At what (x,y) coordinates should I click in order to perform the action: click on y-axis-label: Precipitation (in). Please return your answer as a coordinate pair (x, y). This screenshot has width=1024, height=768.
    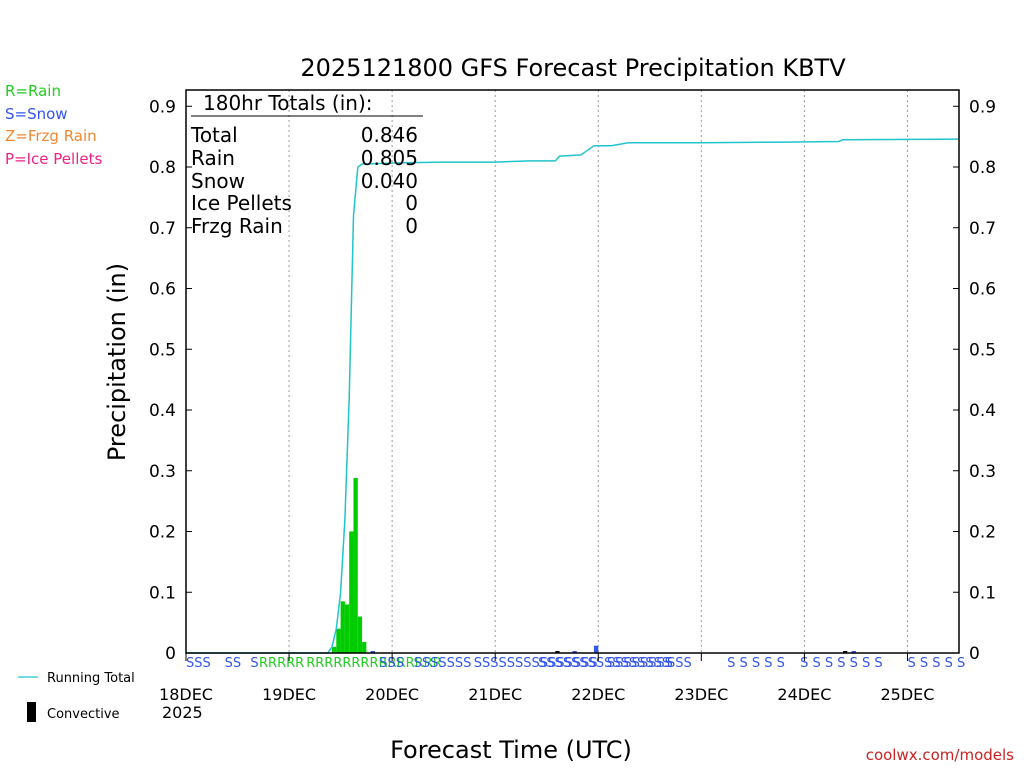
    Looking at the image, I should click on (117, 362).